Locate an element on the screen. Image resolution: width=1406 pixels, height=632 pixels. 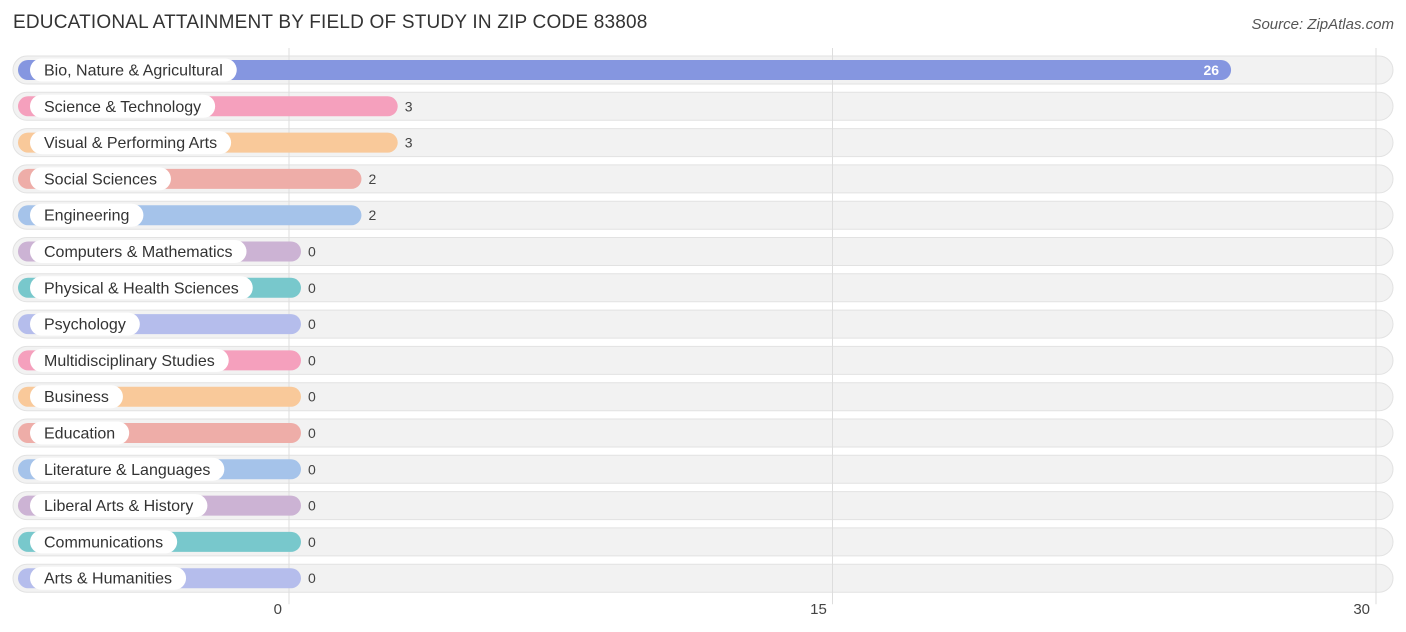
category-label: Engineering is located at coordinates (86, 216).